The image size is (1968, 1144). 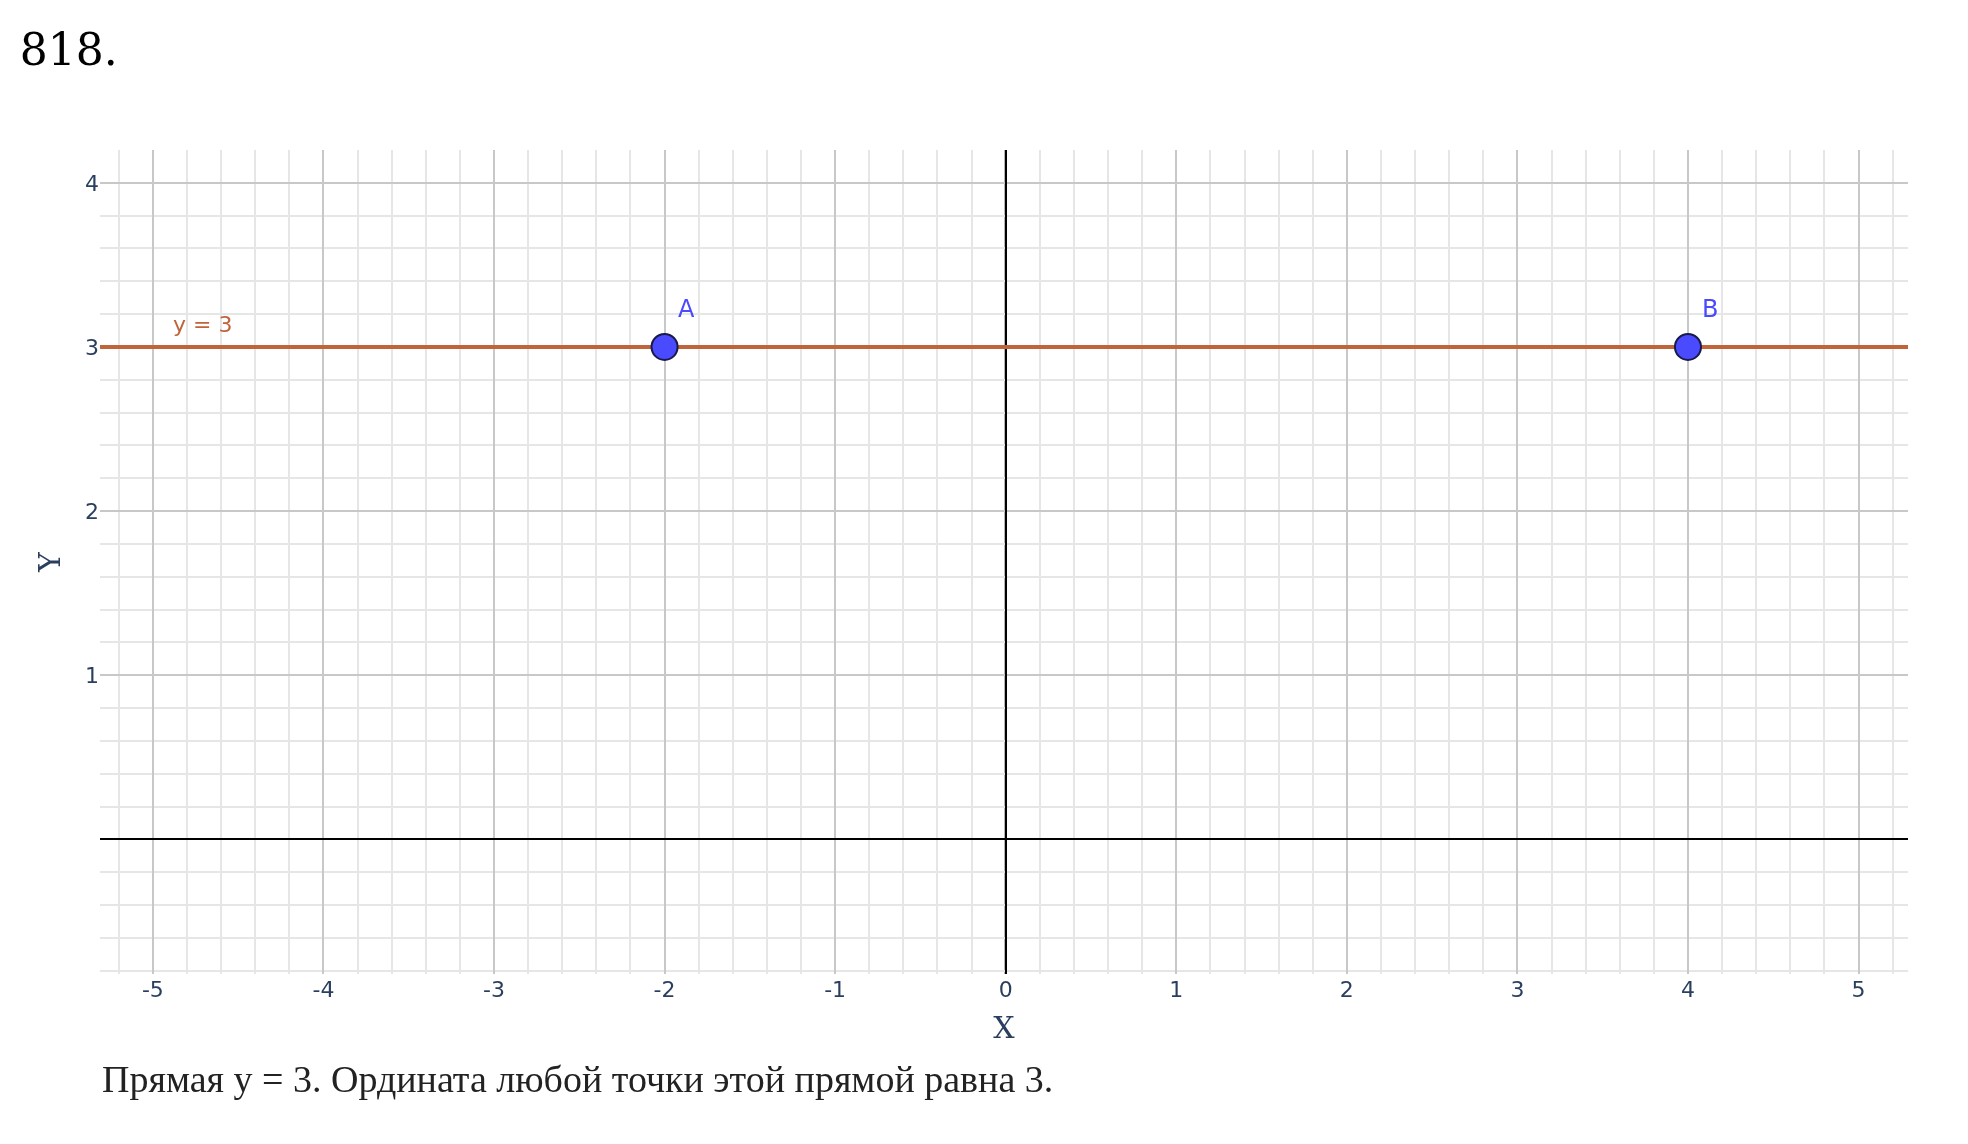 What do you see at coordinates (578, 1079) in the screenshot?
I see `text: Прямая y = 3. Ордината любой точки этой прямой равна 3.` at bounding box center [578, 1079].